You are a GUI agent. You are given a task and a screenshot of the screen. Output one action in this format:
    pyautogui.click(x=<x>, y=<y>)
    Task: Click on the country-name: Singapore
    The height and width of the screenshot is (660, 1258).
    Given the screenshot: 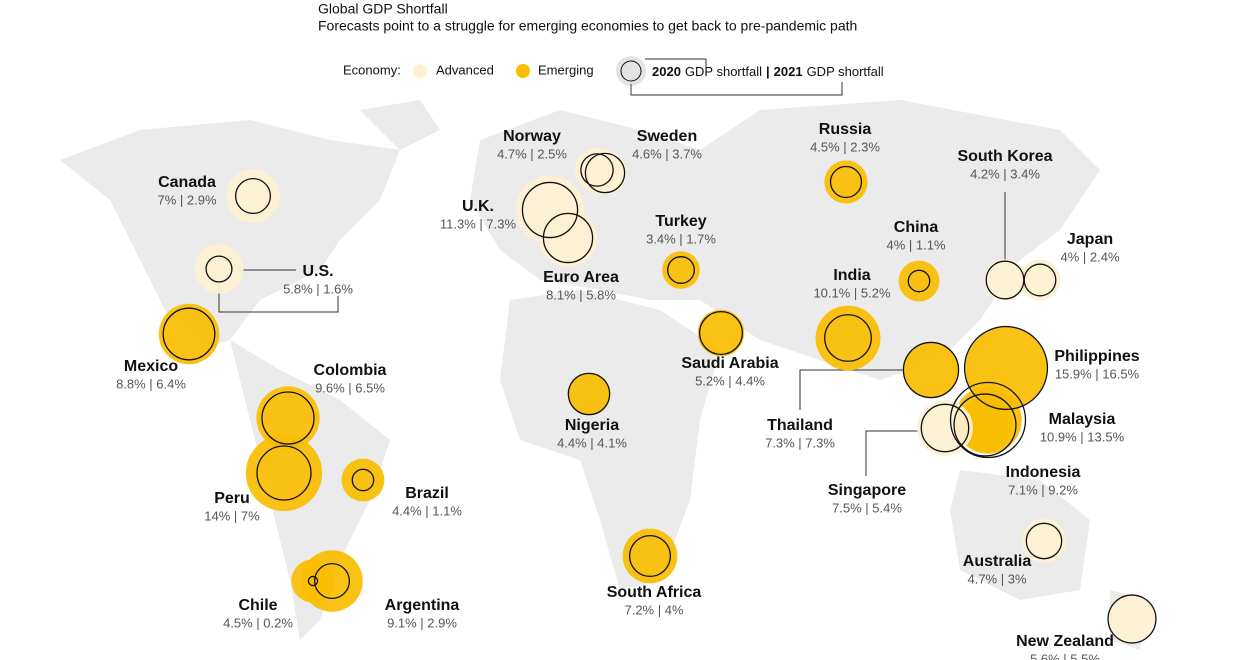 What is the action you would take?
    pyautogui.click(x=867, y=490)
    